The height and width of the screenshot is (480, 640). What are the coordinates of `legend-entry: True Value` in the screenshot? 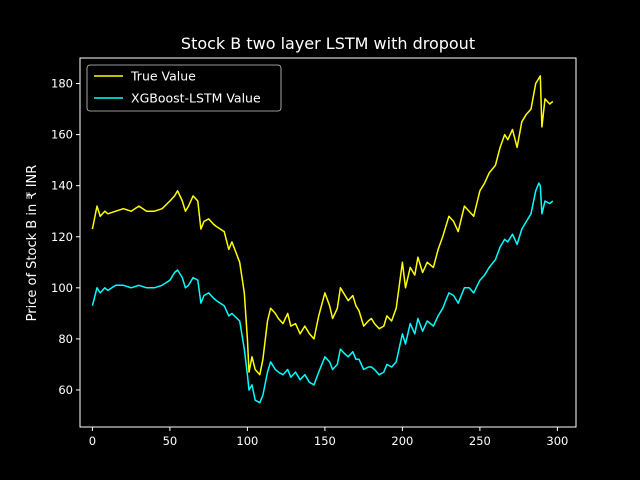 It's located at (163, 76).